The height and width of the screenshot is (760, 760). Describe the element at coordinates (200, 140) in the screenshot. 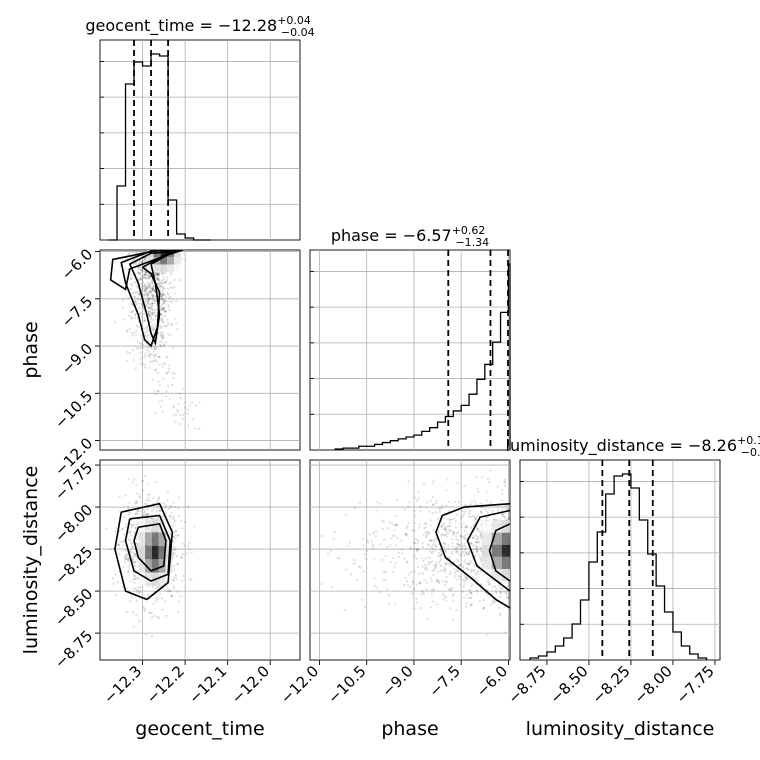

I see `histogram-panel-geocent_time` at that location.